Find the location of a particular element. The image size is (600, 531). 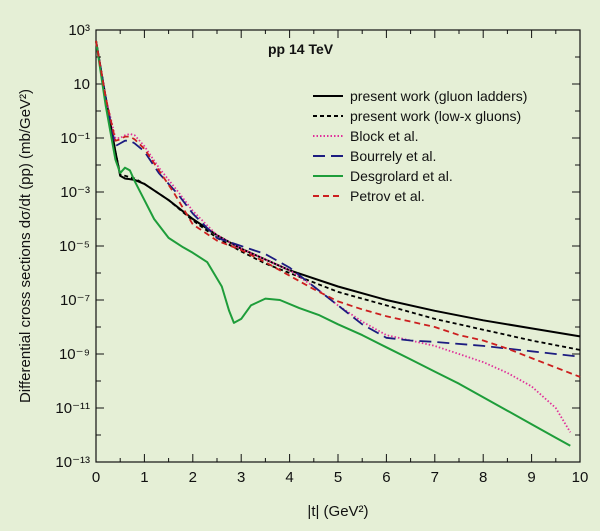

y-tick-label: 10³ is located at coordinates (79, 30).